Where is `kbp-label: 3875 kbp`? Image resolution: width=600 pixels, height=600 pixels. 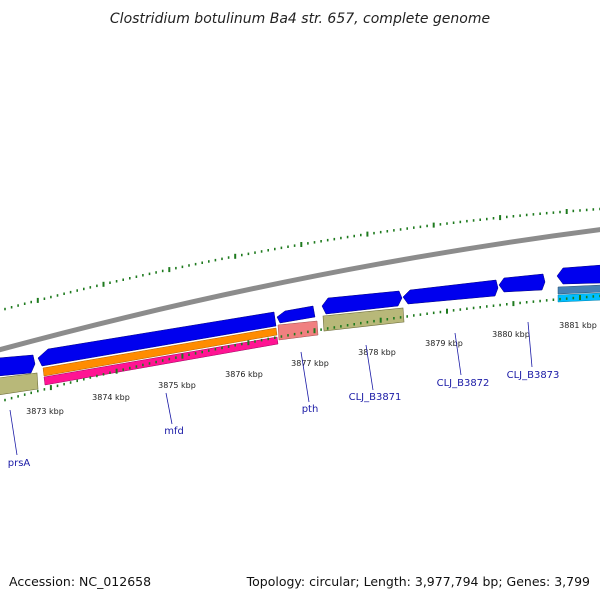
kbp-label: 3875 kbp is located at coordinates (177, 385).